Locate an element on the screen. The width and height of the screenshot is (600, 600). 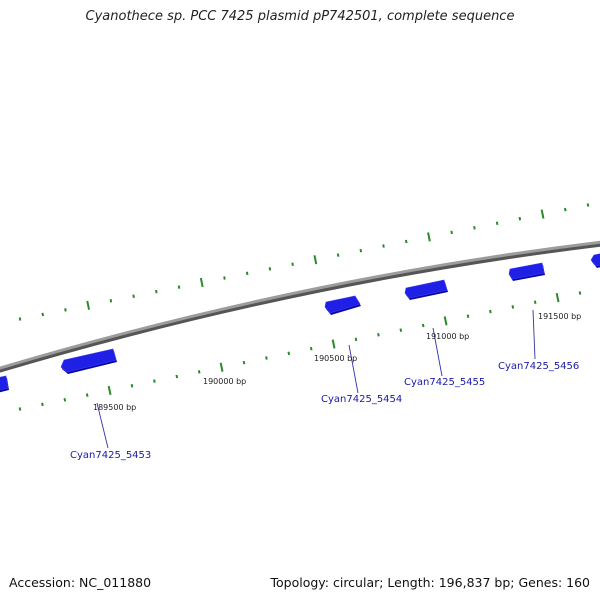
tick-label-189500: 189500 bp is located at coordinates (114, 407).